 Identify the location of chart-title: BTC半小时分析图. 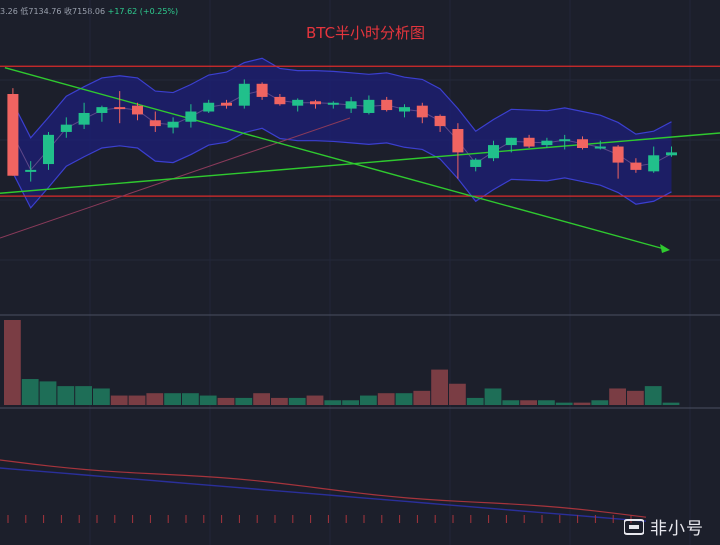
(366, 33).